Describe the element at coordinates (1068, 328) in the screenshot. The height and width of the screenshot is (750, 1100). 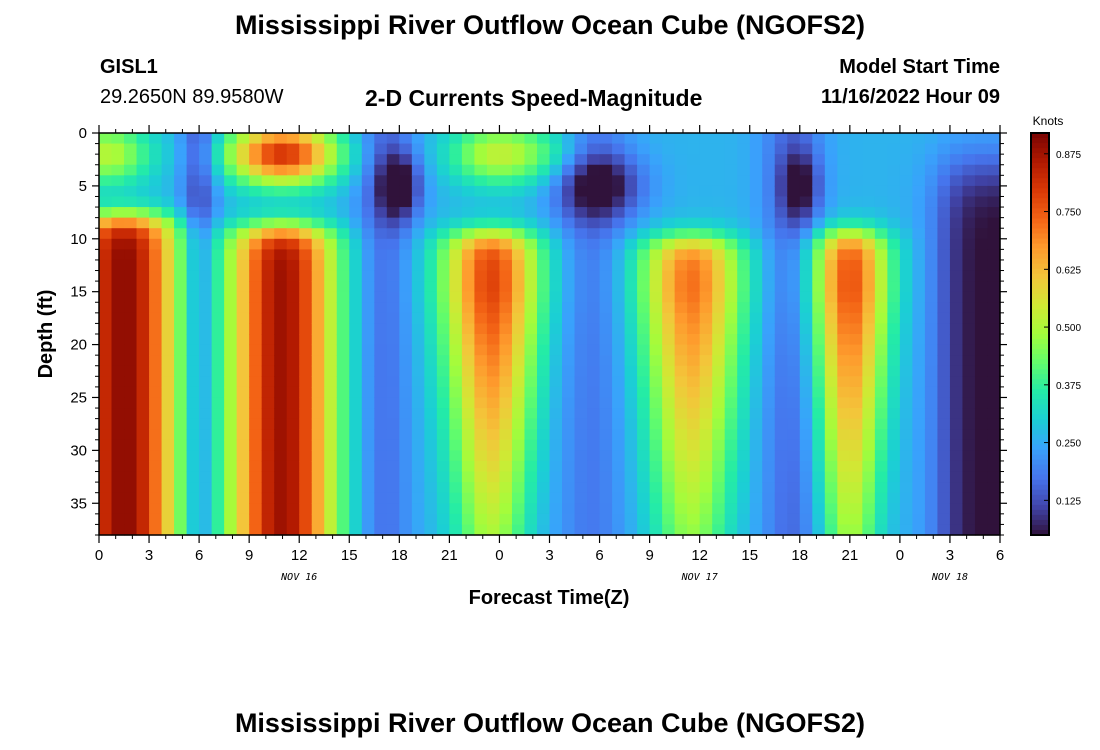
I see `colorbar-tick-label: 0.500` at that location.